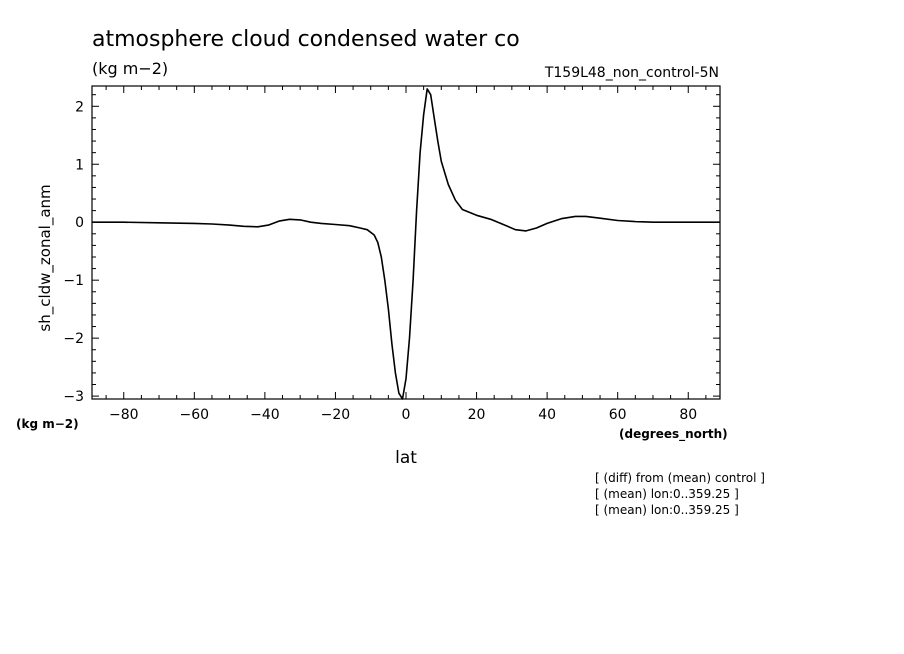 The height and width of the screenshot is (654, 904). I want to click on y-axis-units: (kg m−2), so click(47, 424).